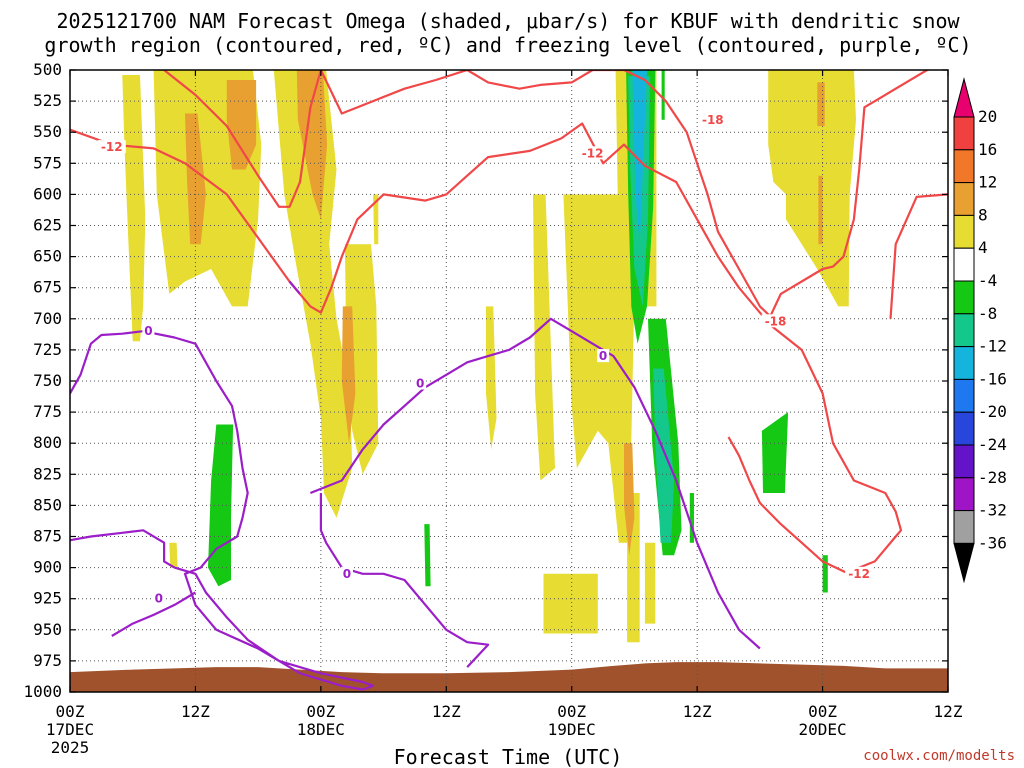  What do you see at coordinates (47, 567) in the screenshot?
I see `y-tick-label-900: 900` at bounding box center [47, 567].